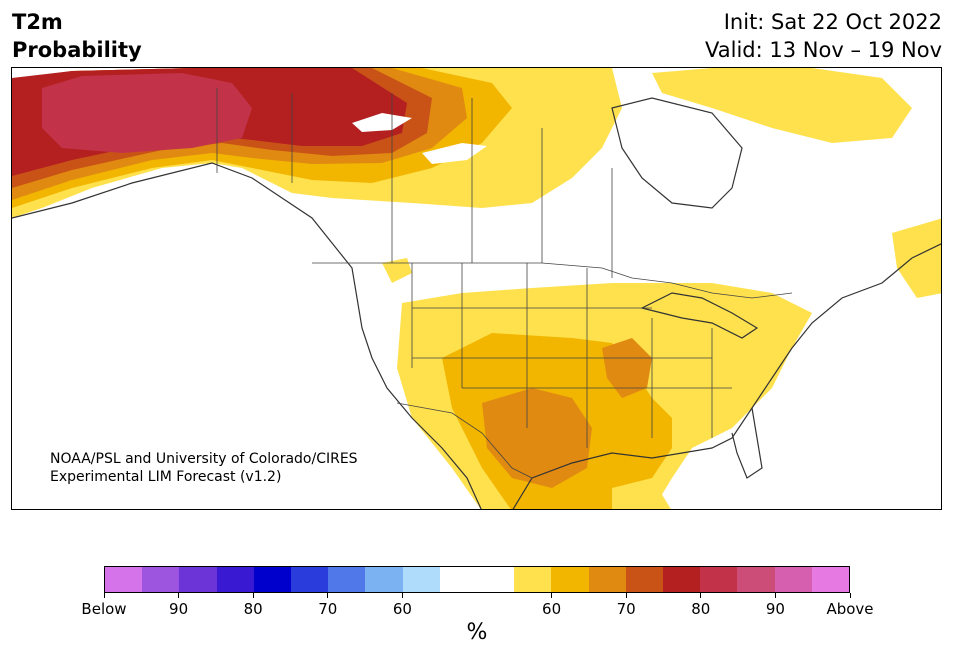  Describe the element at coordinates (823, 50) in the screenshot. I see `valid-range: Valid: 13 Nov – 19 Nov` at that location.